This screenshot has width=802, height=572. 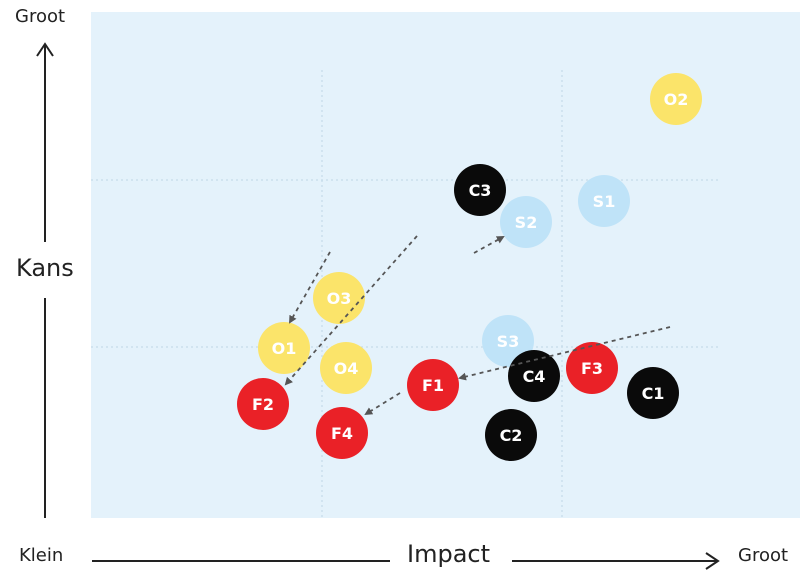 I want to click on y-axis-top-label: Groot, so click(x=40, y=16).